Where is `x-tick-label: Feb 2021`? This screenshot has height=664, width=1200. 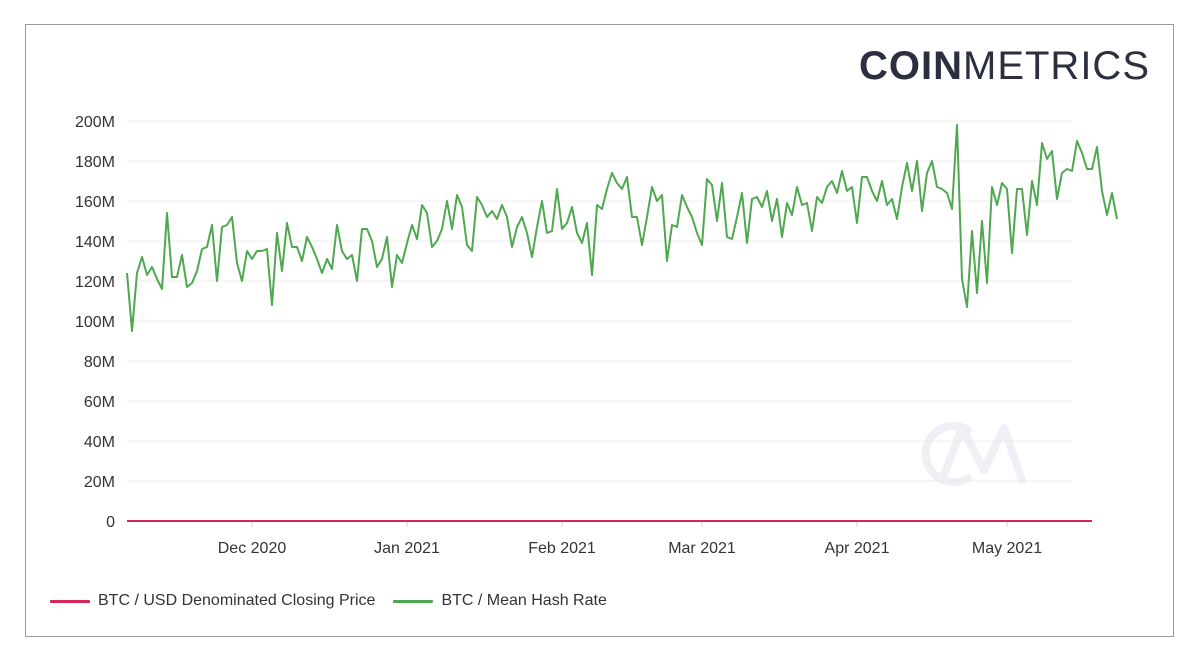
x-tick-label: Feb 2021 is located at coordinates (562, 548).